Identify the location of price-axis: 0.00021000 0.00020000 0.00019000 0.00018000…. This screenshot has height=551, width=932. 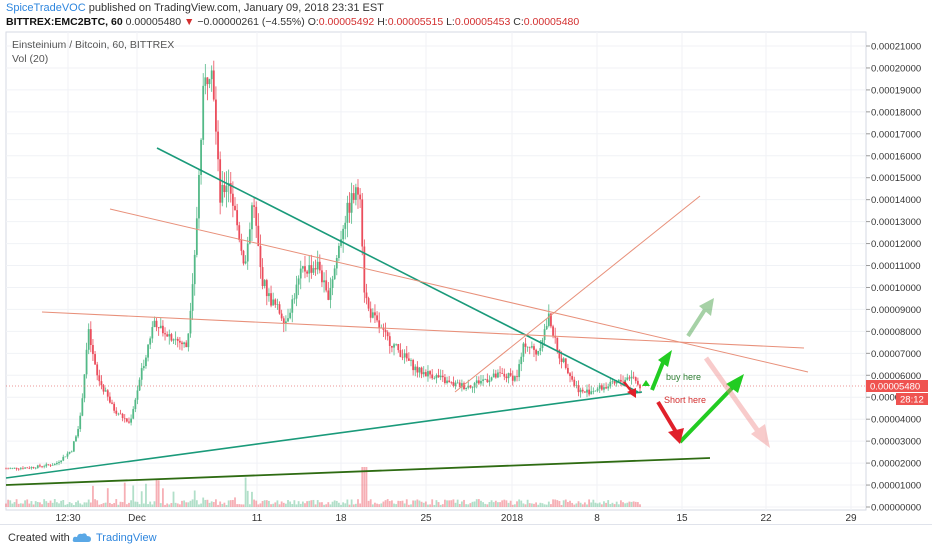
(893, 278).